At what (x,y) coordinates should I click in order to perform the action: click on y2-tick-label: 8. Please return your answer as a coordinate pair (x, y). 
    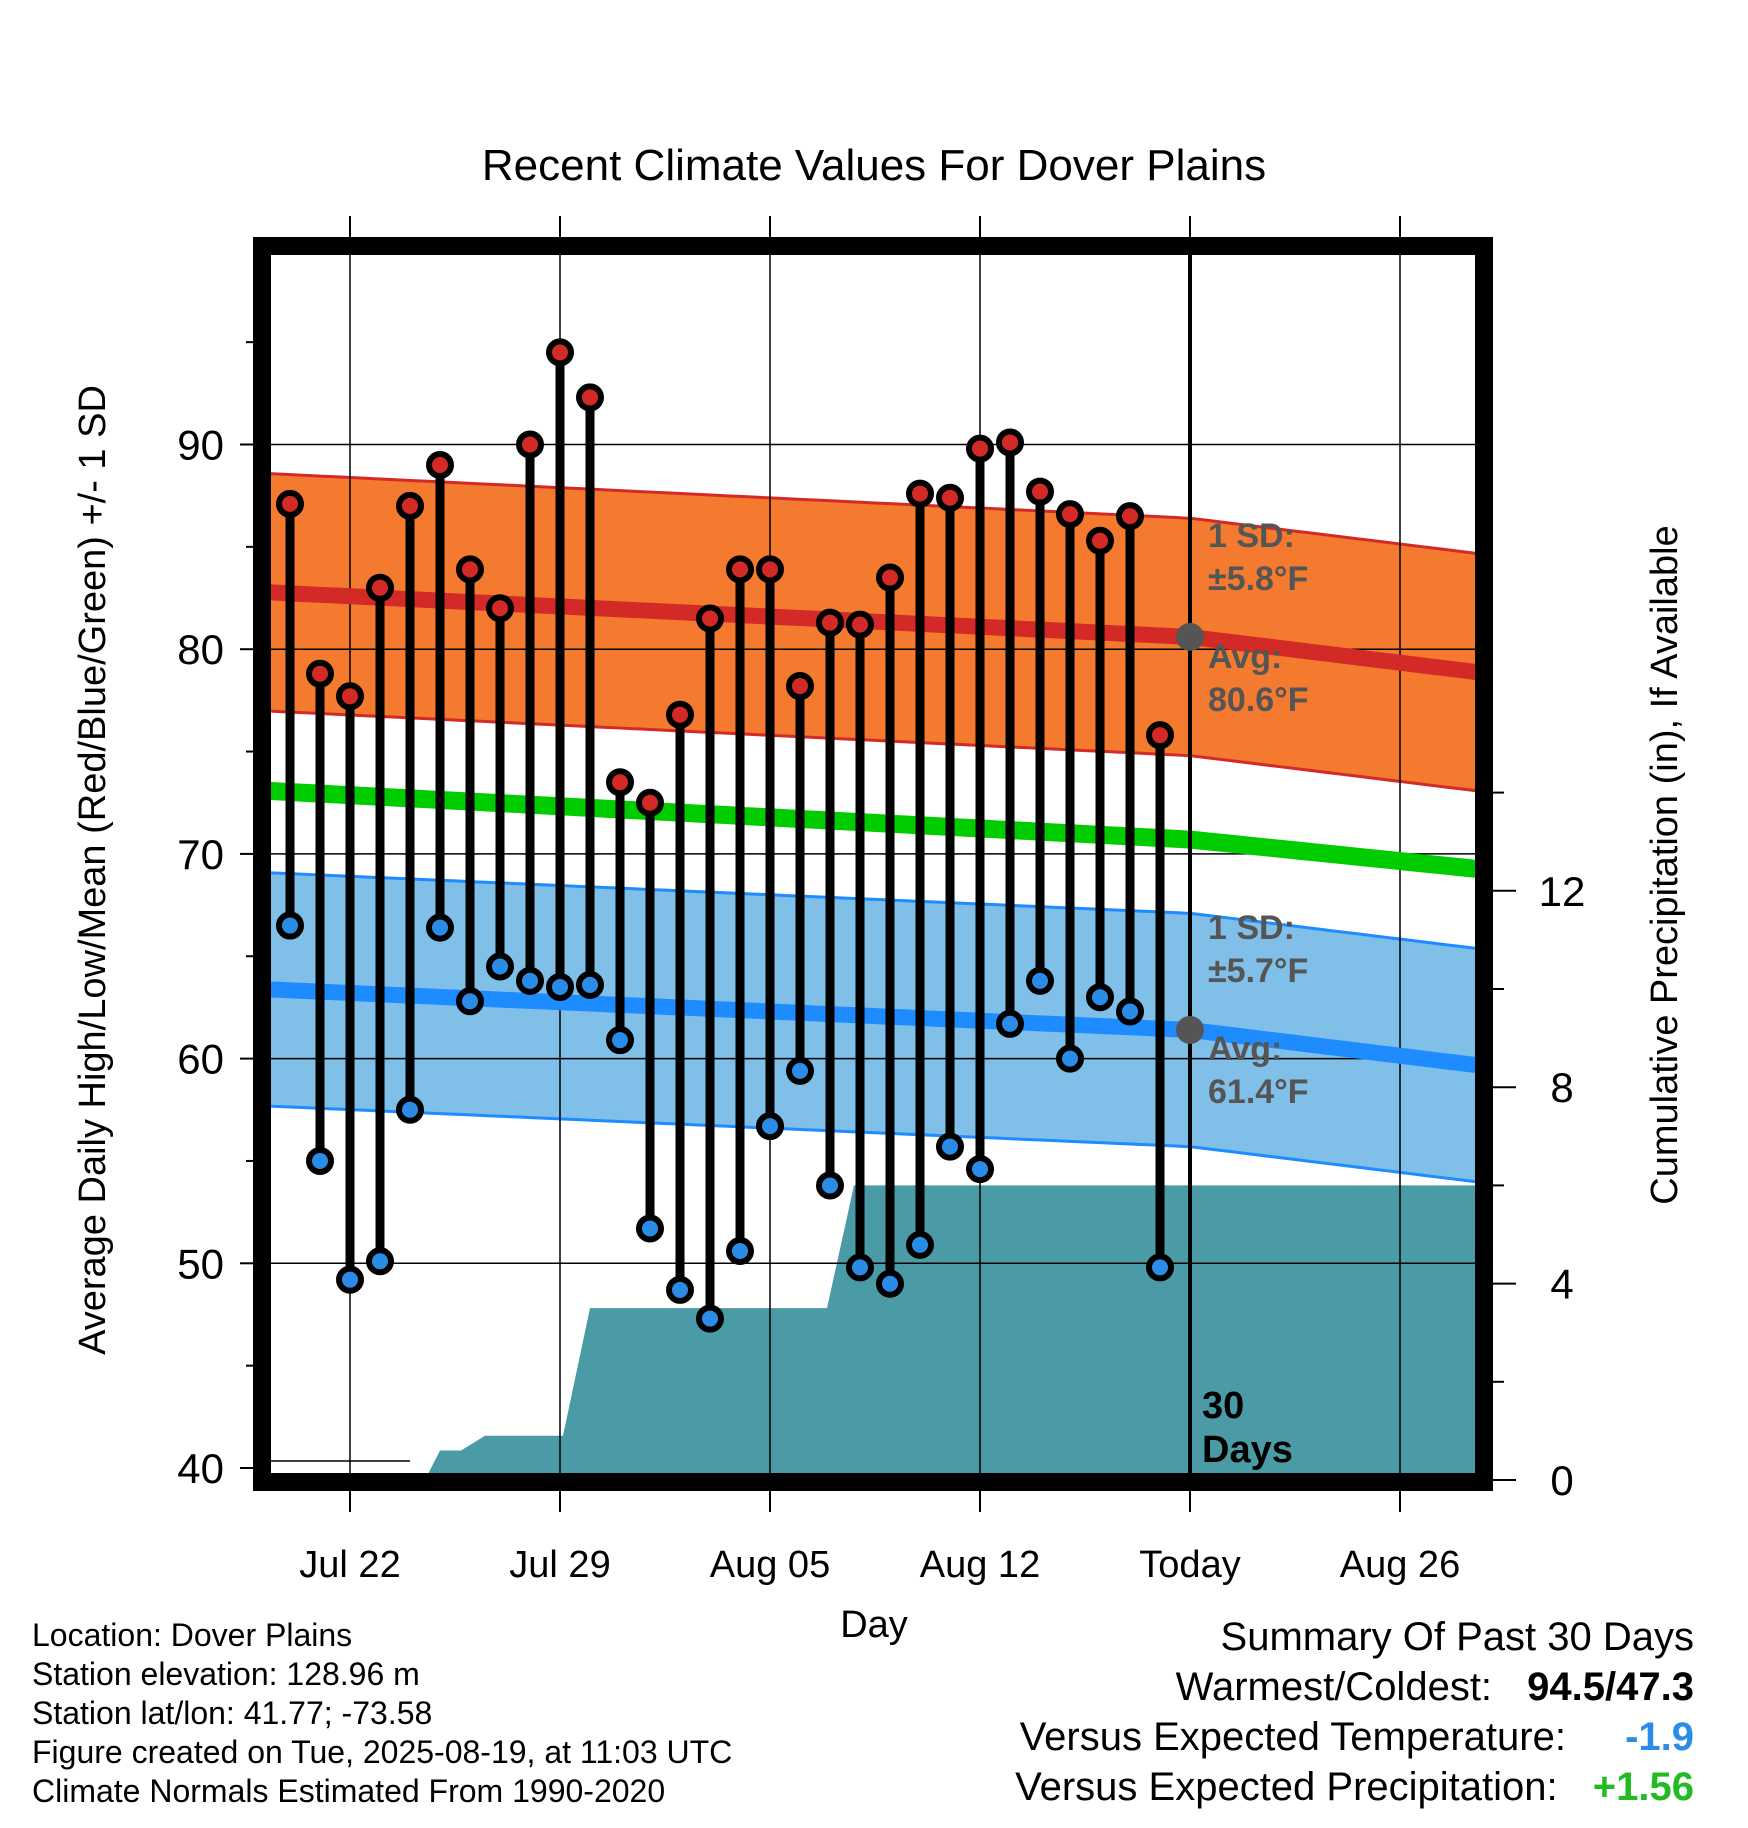
    Looking at the image, I should click on (1561, 1087).